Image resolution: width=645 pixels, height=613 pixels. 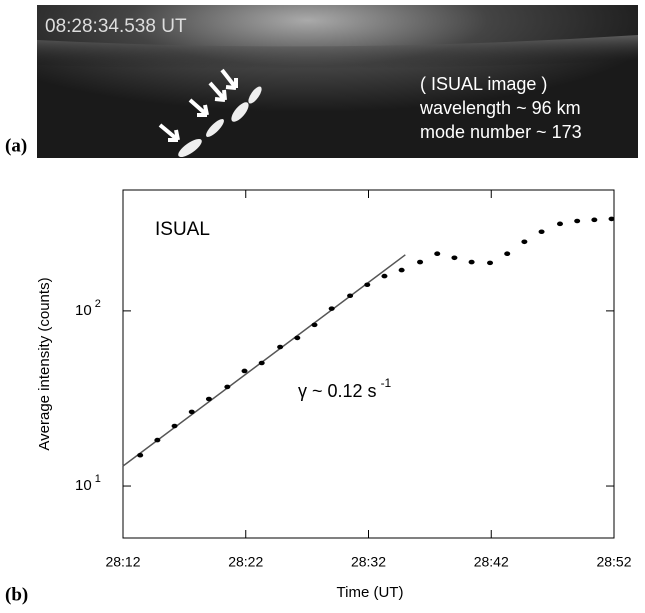 What do you see at coordinates (16, 145) in the screenshot?
I see `panel-label: (a)` at bounding box center [16, 145].